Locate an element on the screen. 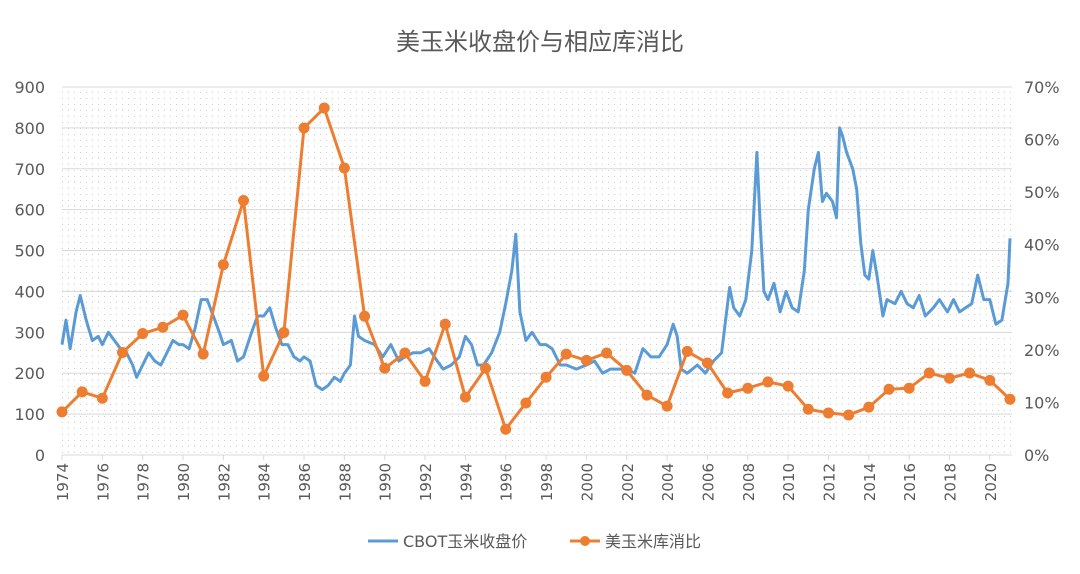 Image resolution: width=1080 pixels, height=574 pixels. x-tick-label: 2000 is located at coordinates (587, 482).